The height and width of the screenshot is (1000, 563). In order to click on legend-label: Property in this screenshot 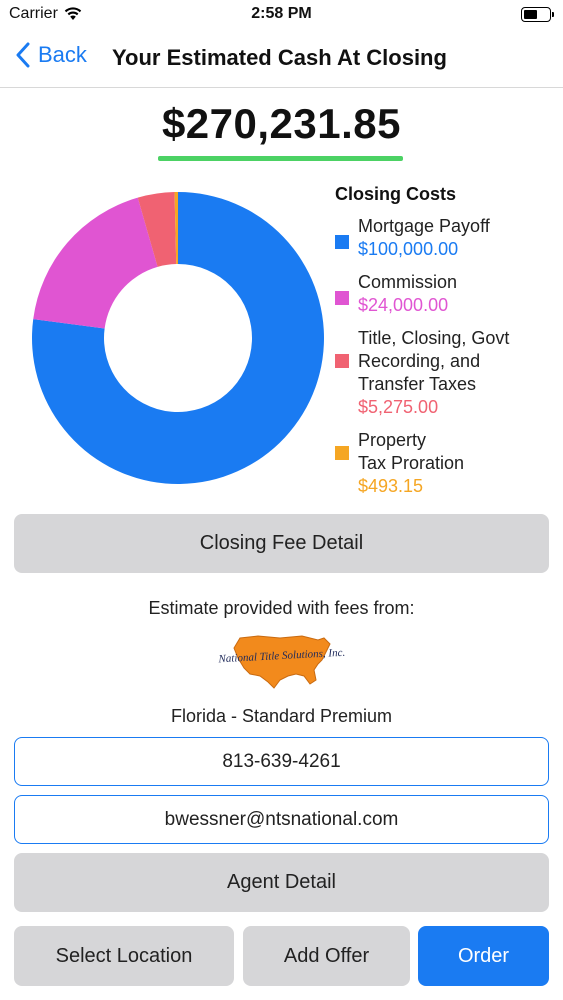, I will do `click(392, 440)`.